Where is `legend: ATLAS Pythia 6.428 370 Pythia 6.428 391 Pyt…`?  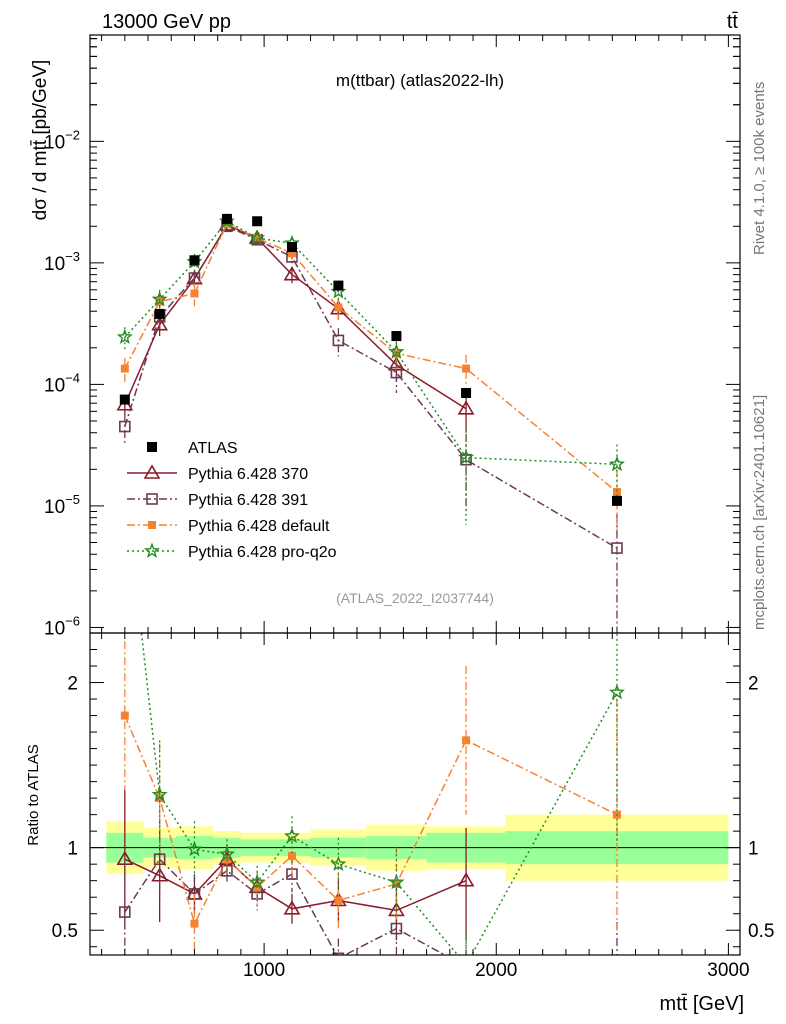 legend: ATLAS Pythia 6.428 370 Pythia 6.428 391 Pyt… is located at coordinates (232, 500).